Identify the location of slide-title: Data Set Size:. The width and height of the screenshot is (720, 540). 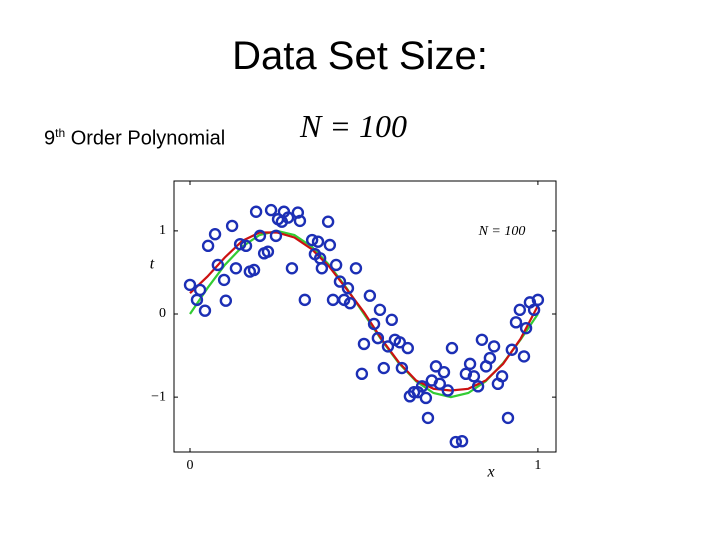
(360, 56).